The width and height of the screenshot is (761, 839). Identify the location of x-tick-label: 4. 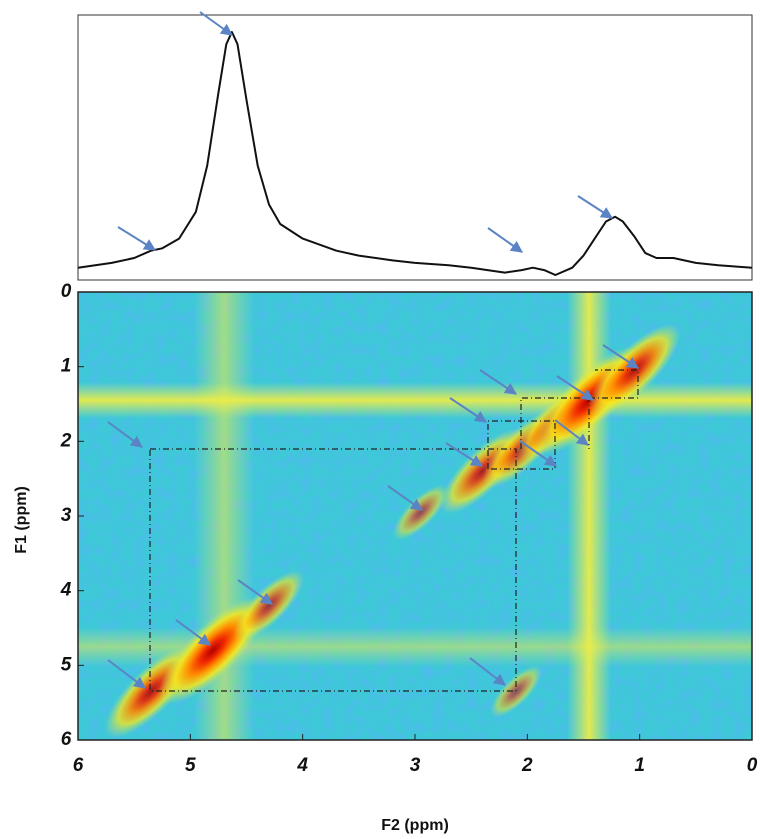
(302, 765).